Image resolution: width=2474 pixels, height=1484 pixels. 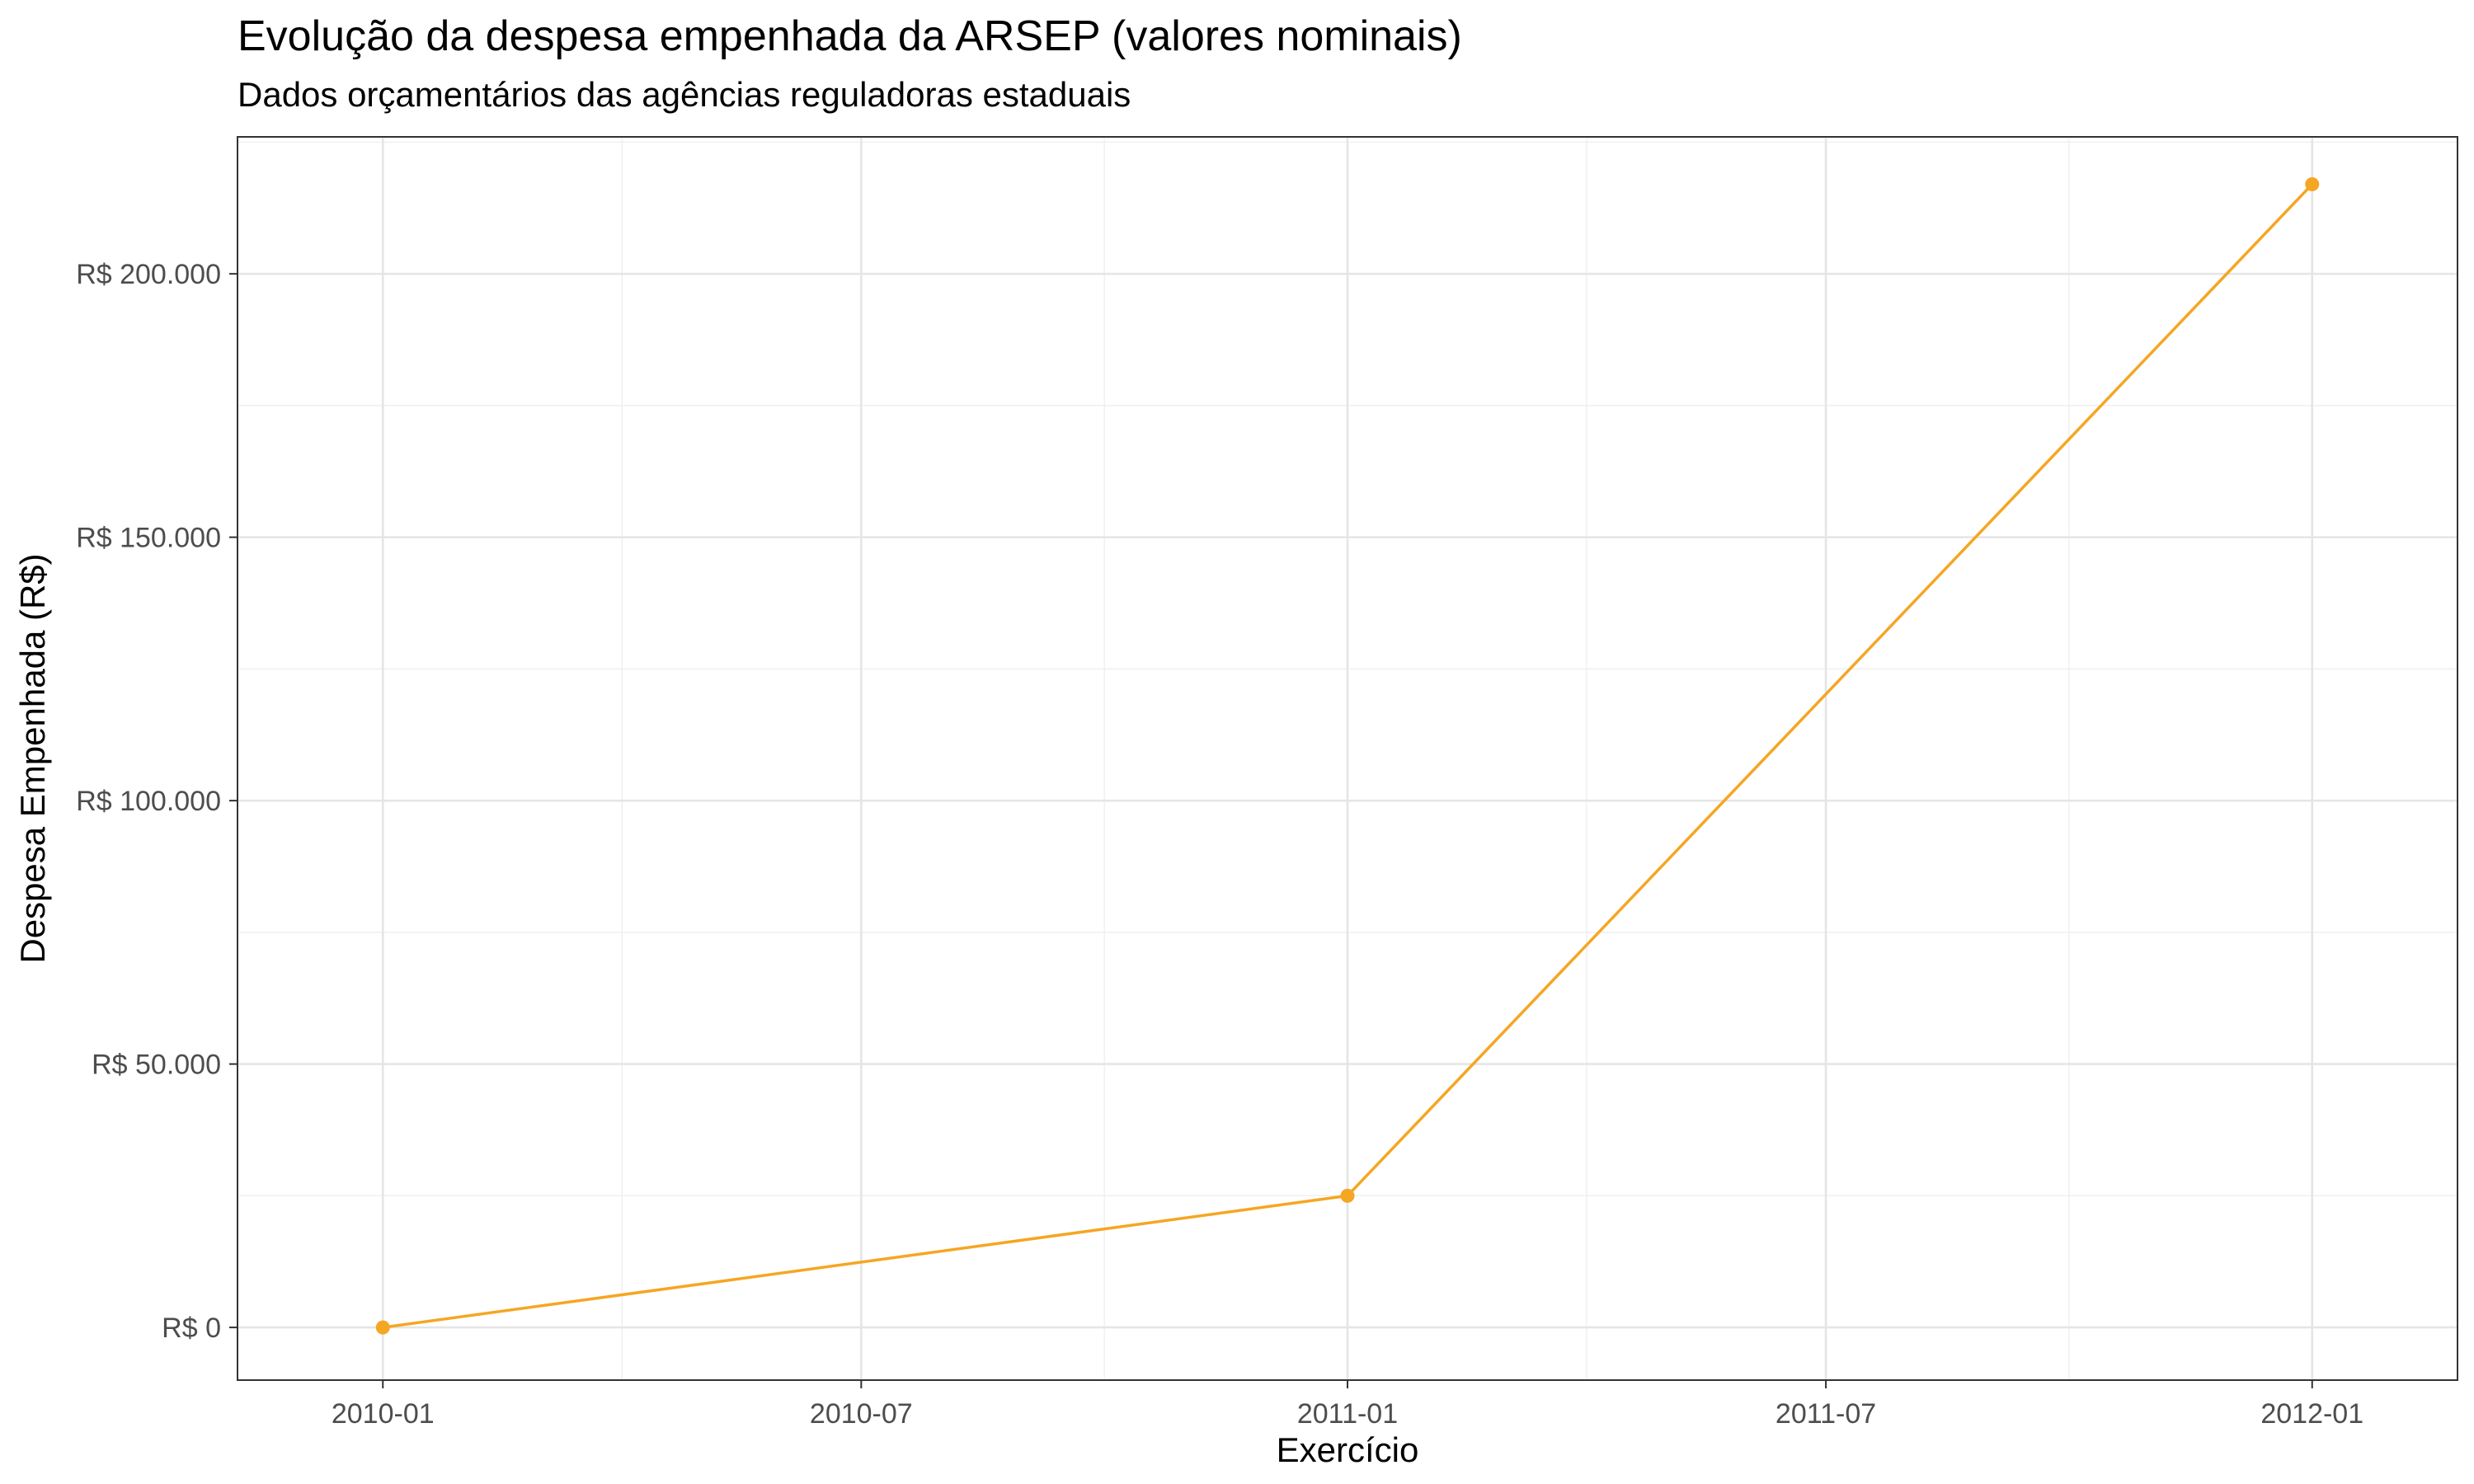 I want to click on y-tick-label: R$ 50.000, so click(x=156, y=1065).